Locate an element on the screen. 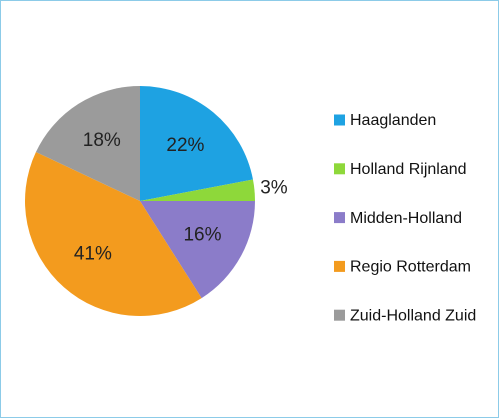  legend-label: Regio Rotterdam is located at coordinates (410, 267).